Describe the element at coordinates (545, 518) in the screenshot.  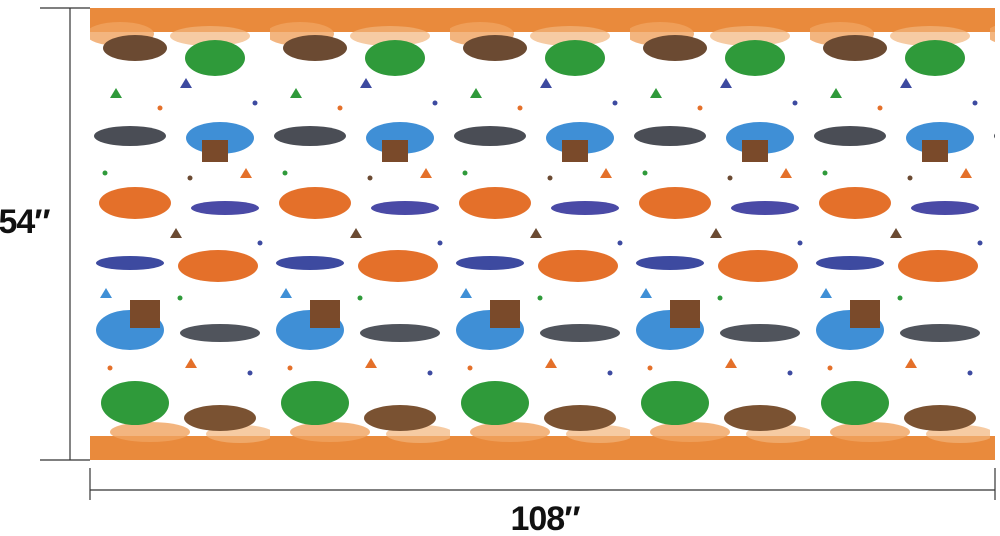
I see `width-label: 108″` at that location.